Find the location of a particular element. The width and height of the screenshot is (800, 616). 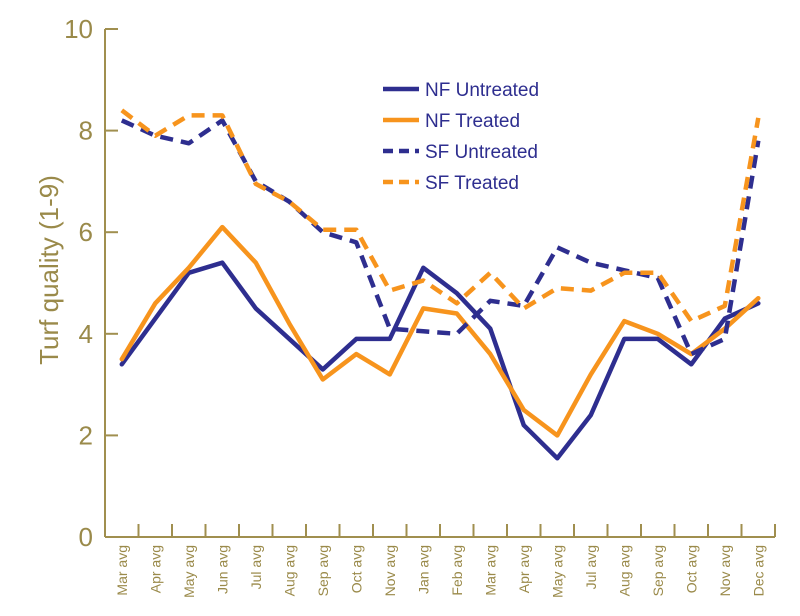

y-tick-label: 10 is located at coordinates (78, 29).